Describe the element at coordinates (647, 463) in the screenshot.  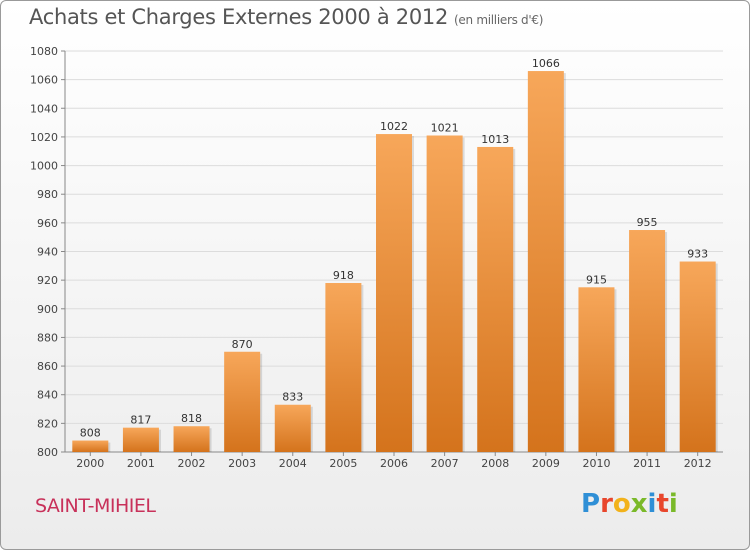
I see `x-tick-label: 2011` at that location.